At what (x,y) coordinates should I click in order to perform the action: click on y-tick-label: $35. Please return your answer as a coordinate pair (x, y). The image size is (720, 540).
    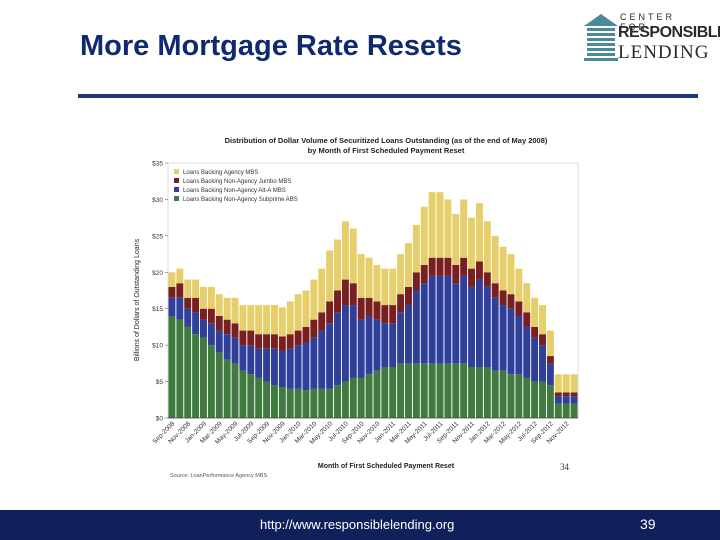
    Looking at the image, I should click on (157, 164).